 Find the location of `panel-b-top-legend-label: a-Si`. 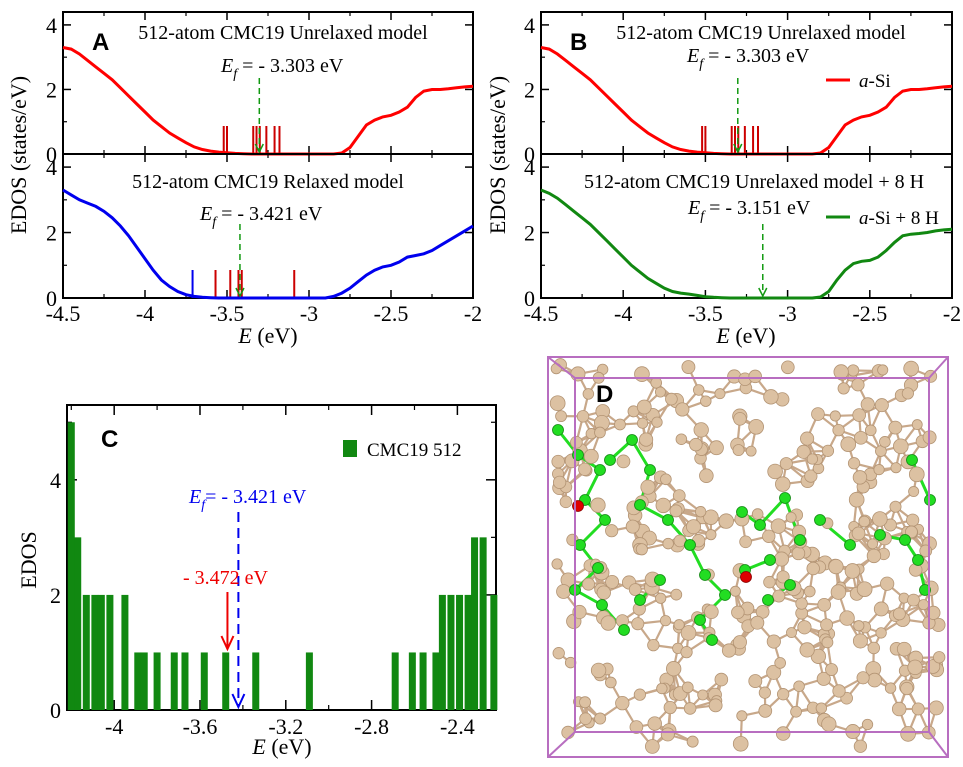

panel-b-top-legend-label: a-Si is located at coordinates (875, 81).